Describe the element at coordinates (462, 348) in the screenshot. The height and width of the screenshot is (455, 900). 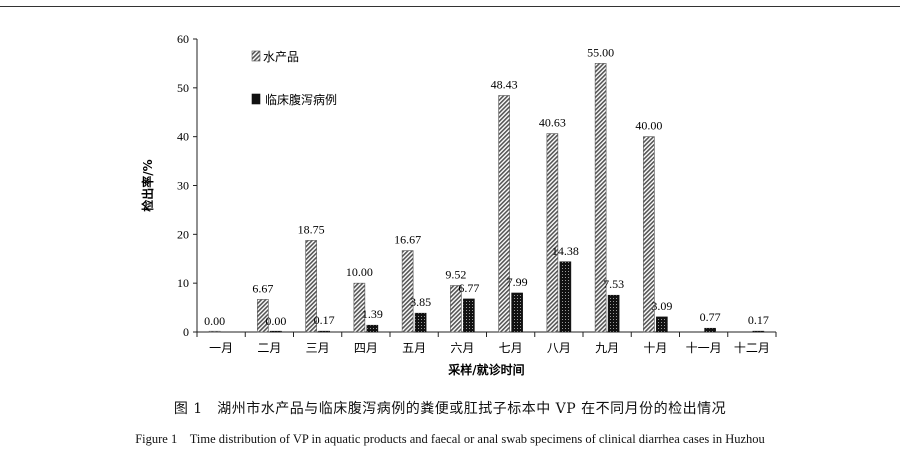
I see `x-tick-label: 六月` at that location.